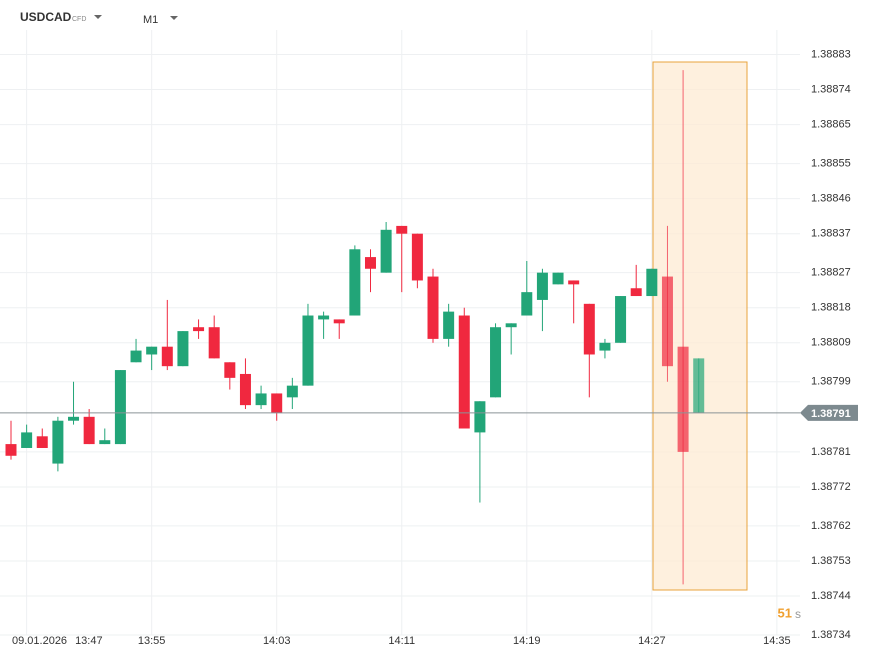 The width and height of the screenshot is (871, 659). Describe the element at coordinates (831, 343) in the screenshot. I see `y-tick-label: 1.38809` at that location.